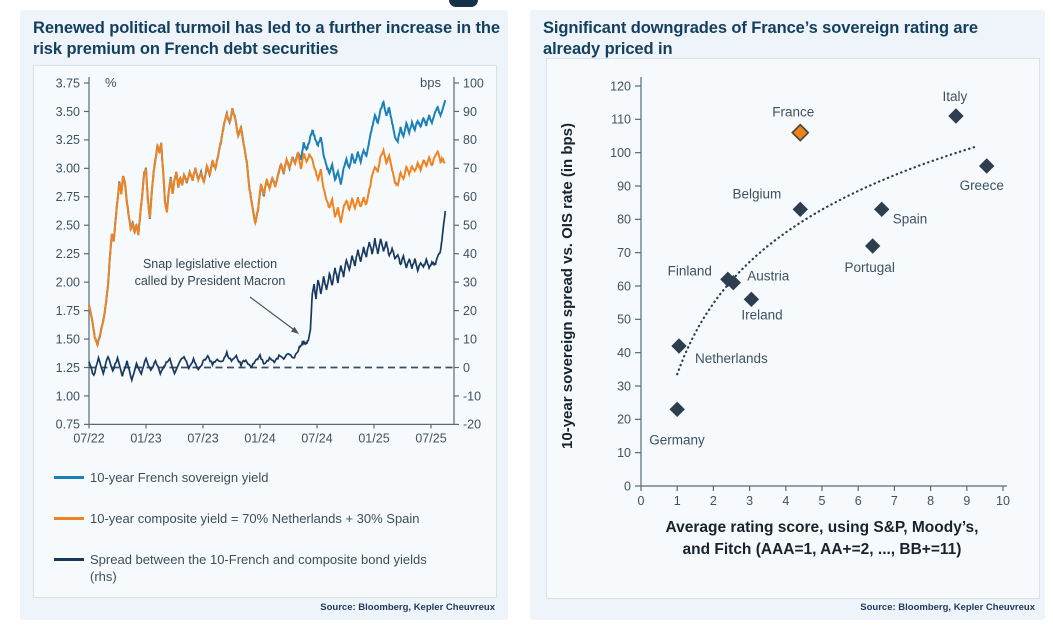 The height and width of the screenshot is (628, 1053). What do you see at coordinates (69, 559) in the screenshot?
I see `legend-line-spread` at bounding box center [69, 559].